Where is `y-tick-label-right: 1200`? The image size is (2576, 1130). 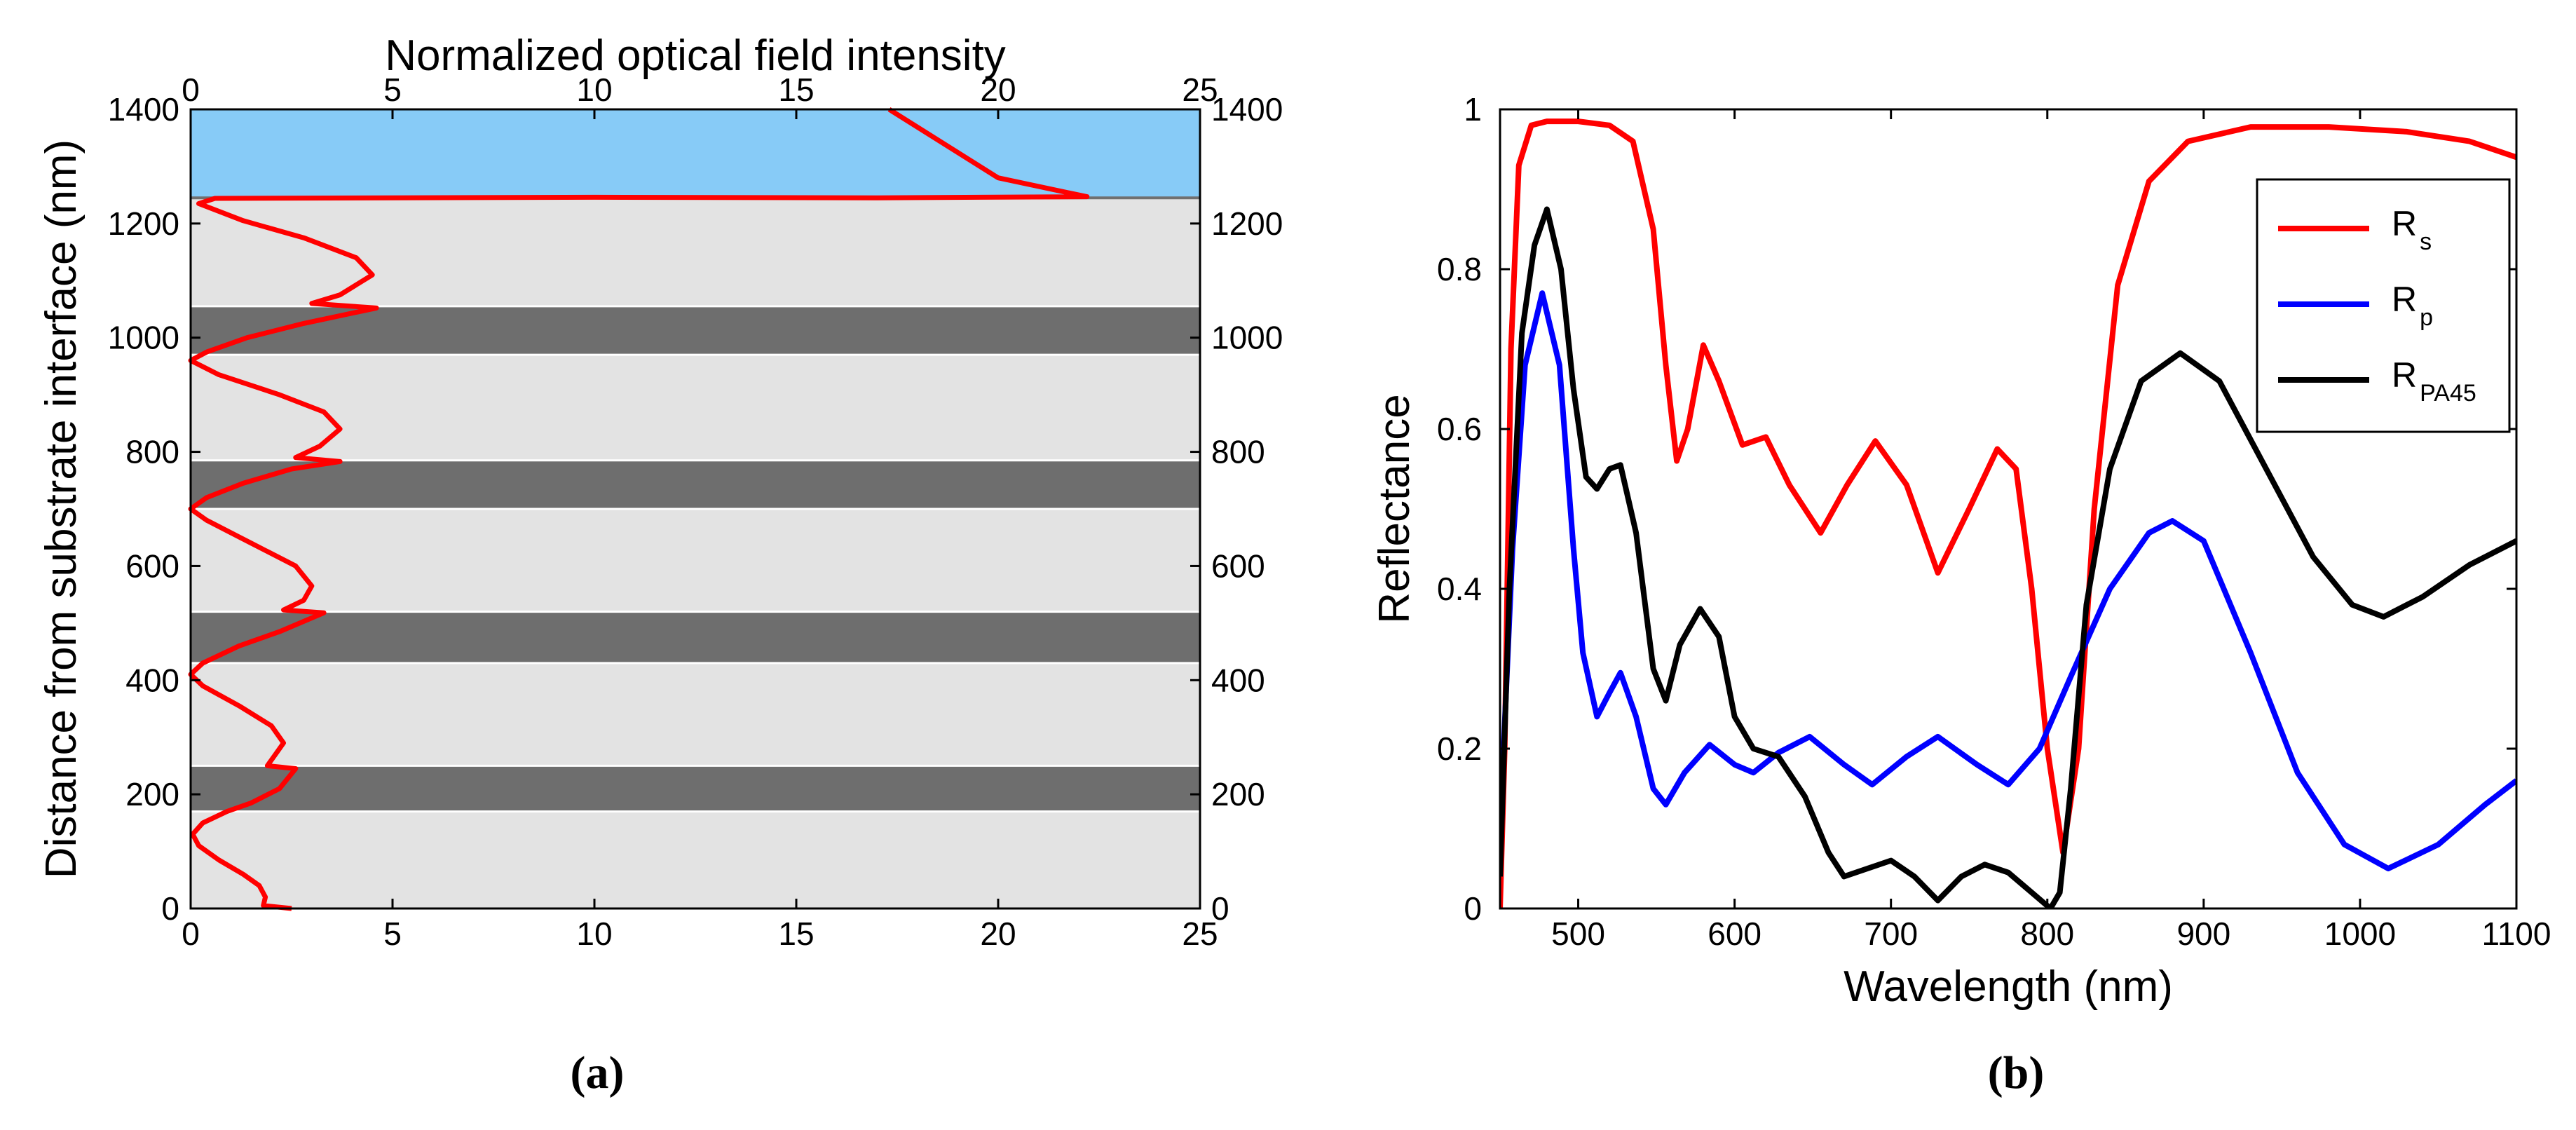
y-tick-label-right: 1200 is located at coordinates (1247, 223).